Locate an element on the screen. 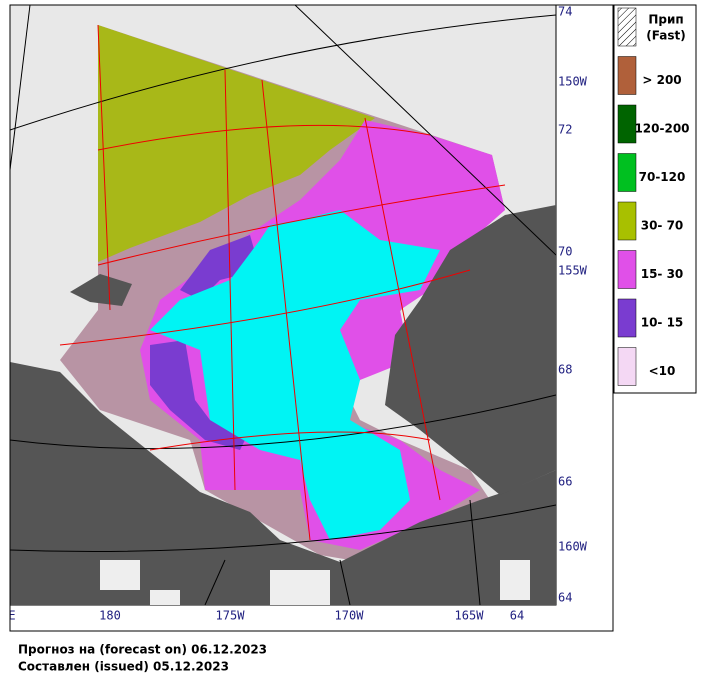 Image resolution: width=706 pixels, height=684 pixels. legend-label: Прип is located at coordinates (665, 20).